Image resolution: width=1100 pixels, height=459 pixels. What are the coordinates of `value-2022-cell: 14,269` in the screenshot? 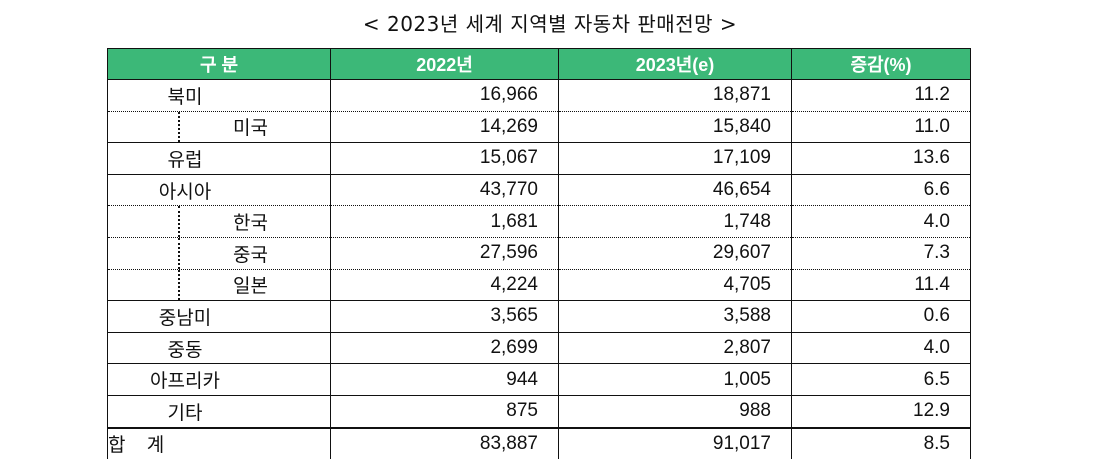 It's located at (444, 126).